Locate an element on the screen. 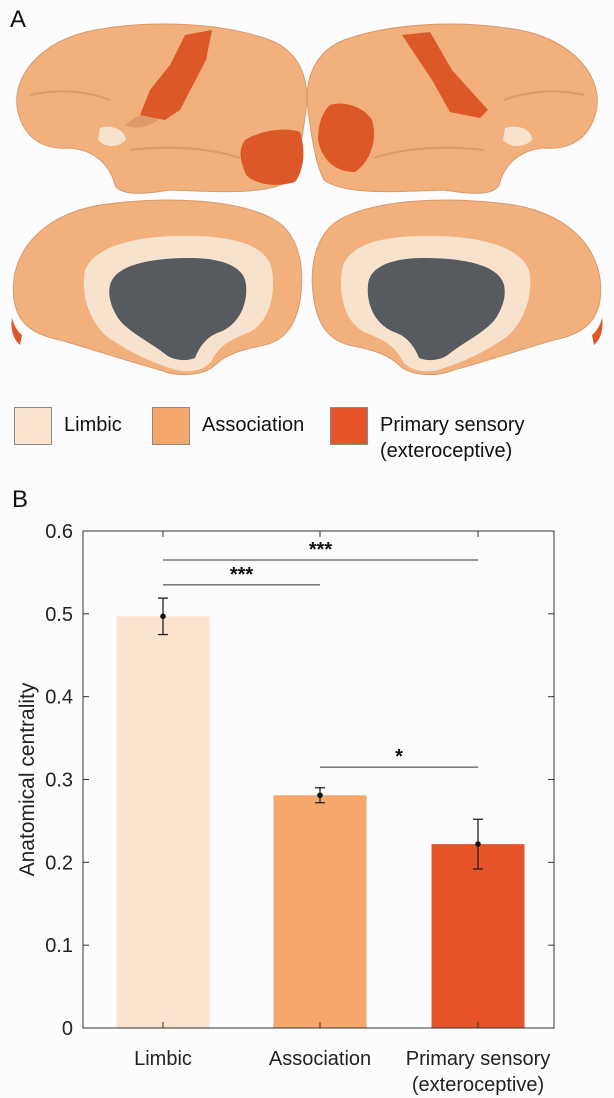  x-tick-label: Primary sensory is located at coordinates (478, 1059).